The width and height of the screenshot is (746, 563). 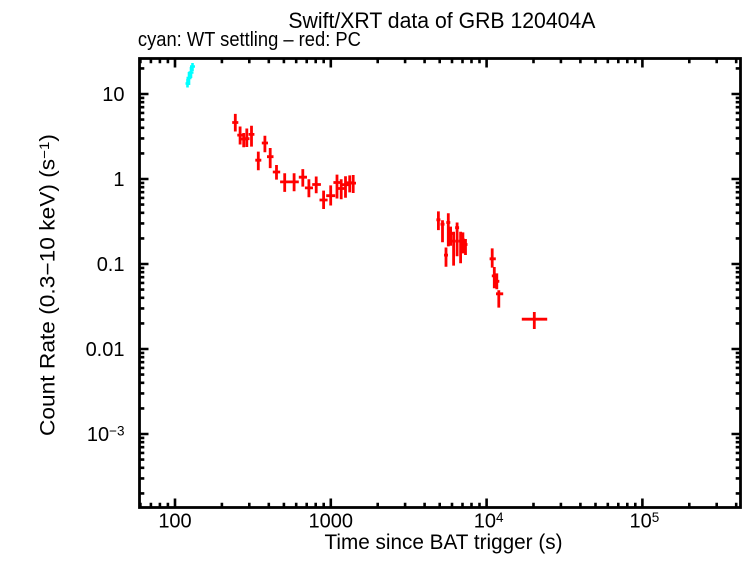 What do you see at coordinates (118, 180) in the screenshot?
I see `svg-text: 1` at bounding box center [118, 180].